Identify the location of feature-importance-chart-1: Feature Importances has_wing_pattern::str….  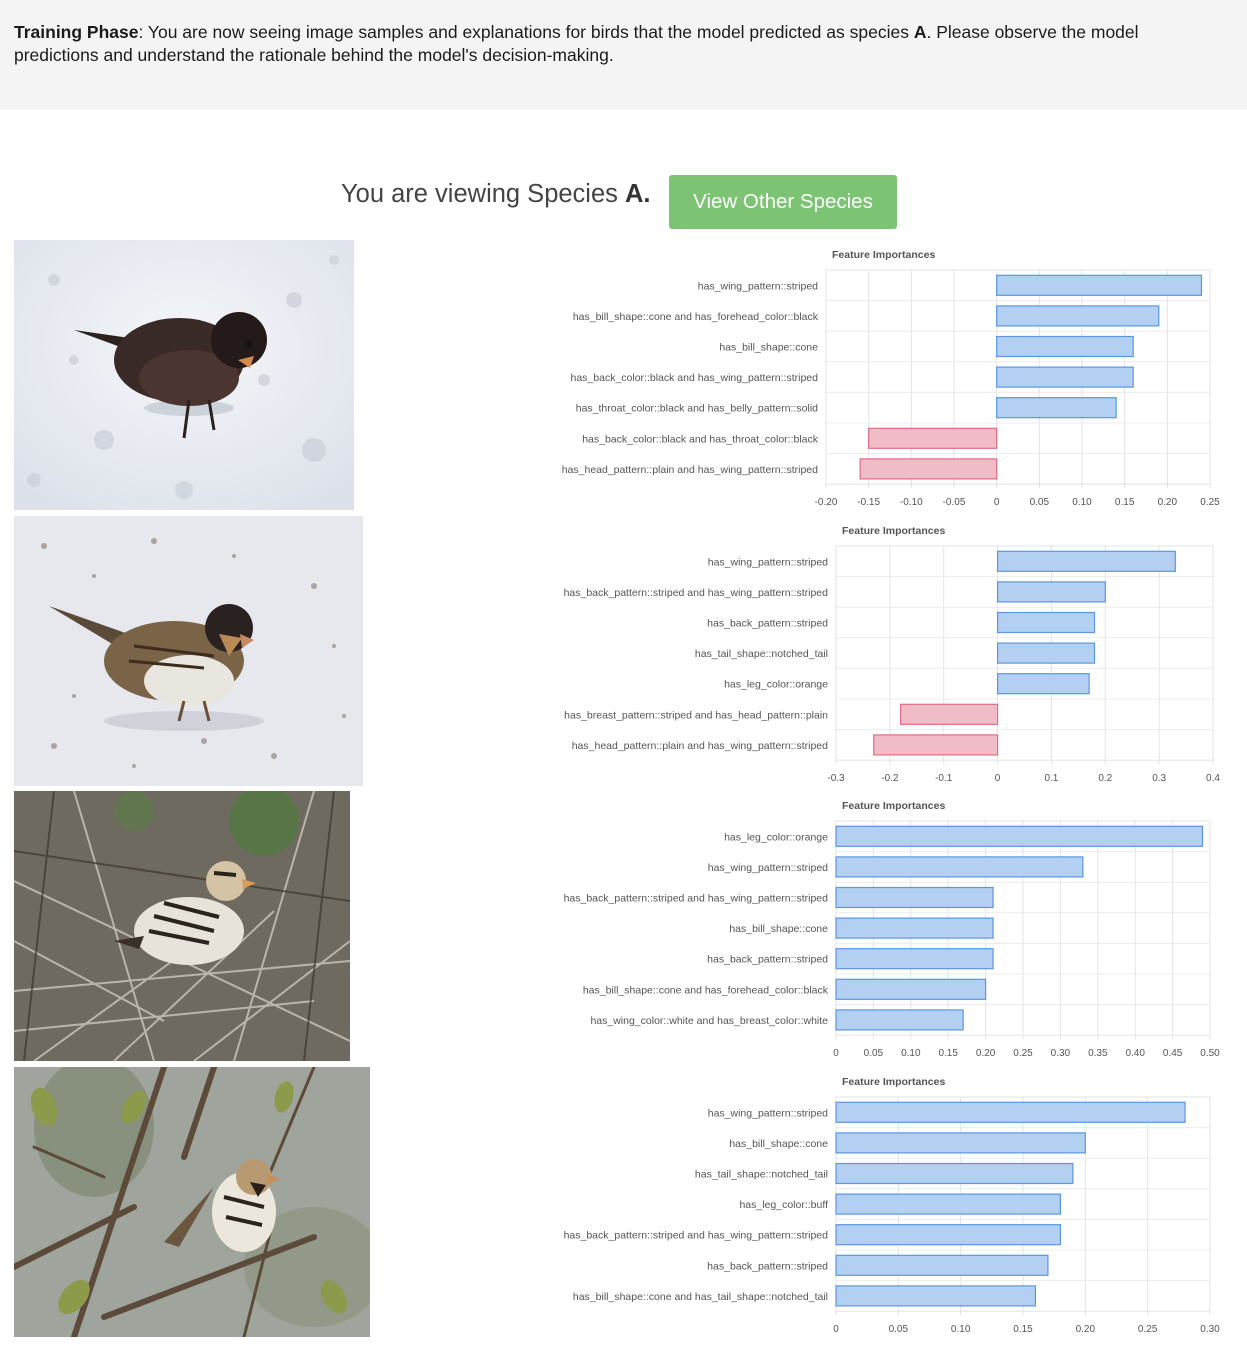
(885, 378).